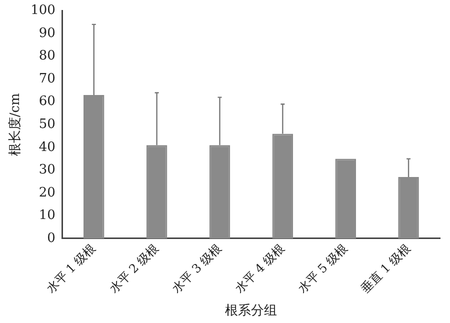 The height and width of the screenshot is (323, 450). Describe the element at coordinates (47, 192) in the screenshot. I see `y-tick-label: 20` at that location.